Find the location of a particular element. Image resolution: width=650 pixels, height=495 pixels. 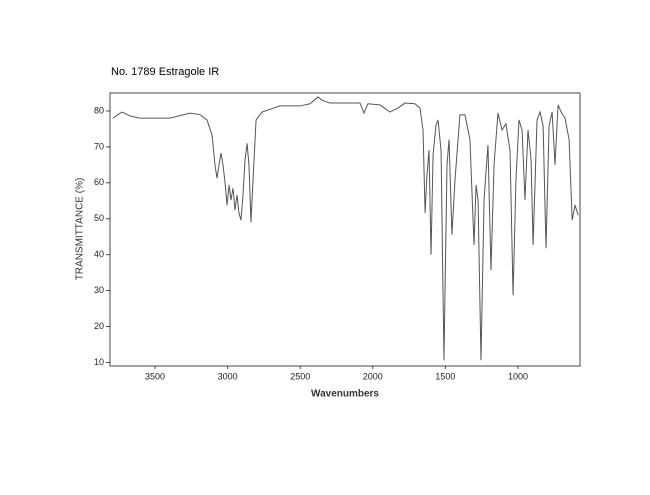

y-tick-label: 70 is located at coordinates (99, 146).